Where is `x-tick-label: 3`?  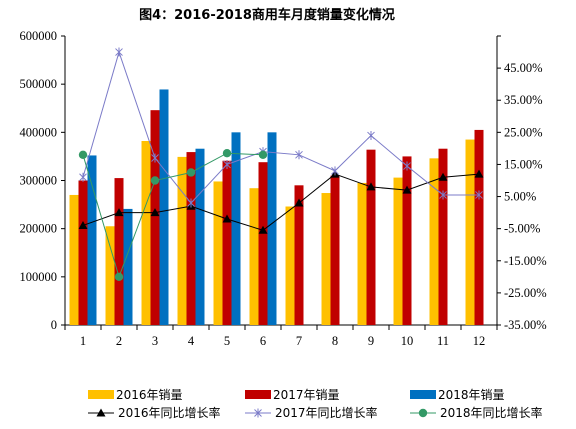 x-tick-label: 3 is located at coordinates (155, 341).